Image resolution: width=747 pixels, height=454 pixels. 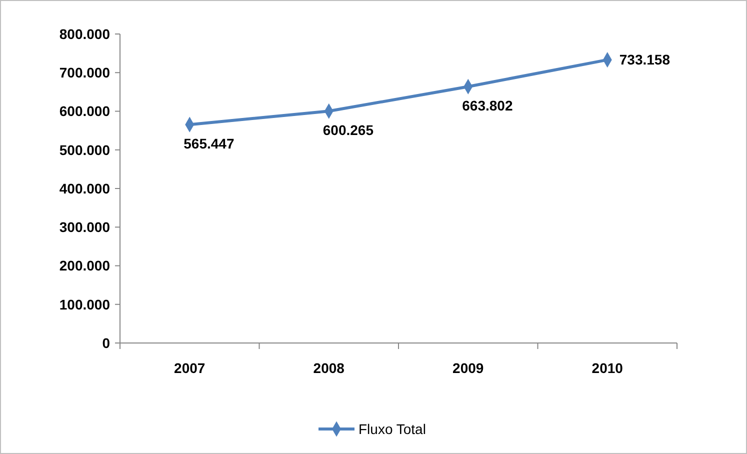 I want to click on x-tick-label: 2009, so click(x=468, y=368).